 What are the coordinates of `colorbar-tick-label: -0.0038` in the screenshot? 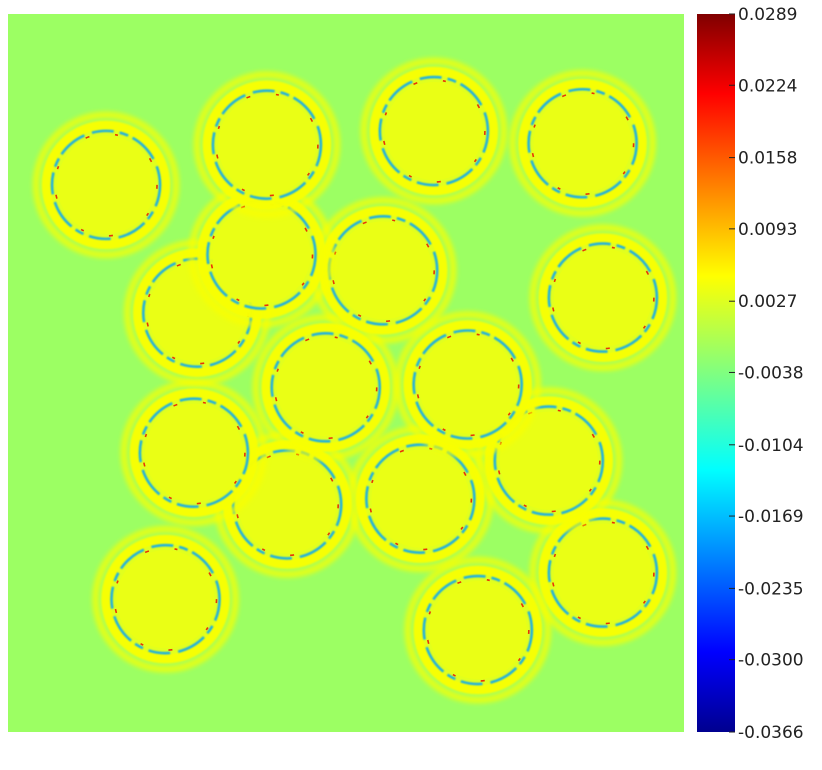 It's located at (771, 373).